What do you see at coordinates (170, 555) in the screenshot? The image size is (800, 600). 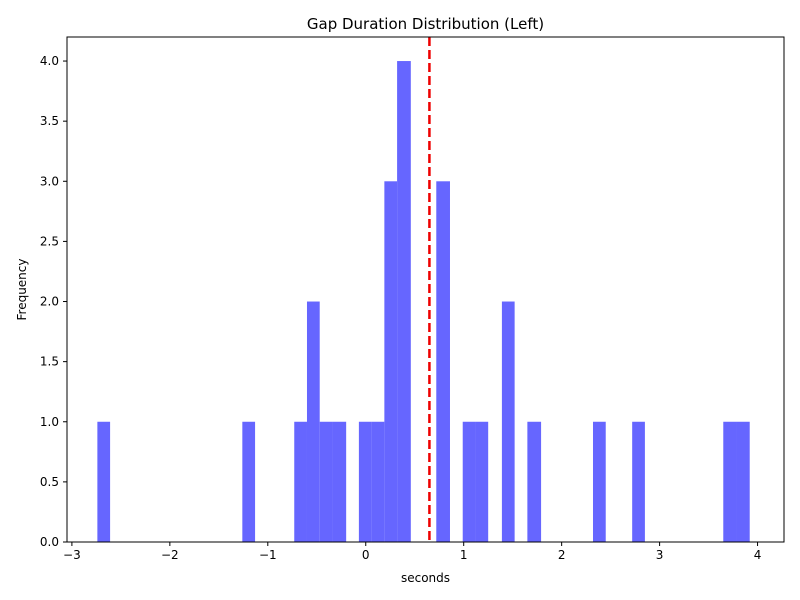 I see `x-tick-label: −2` at bounding box center [170, 555].